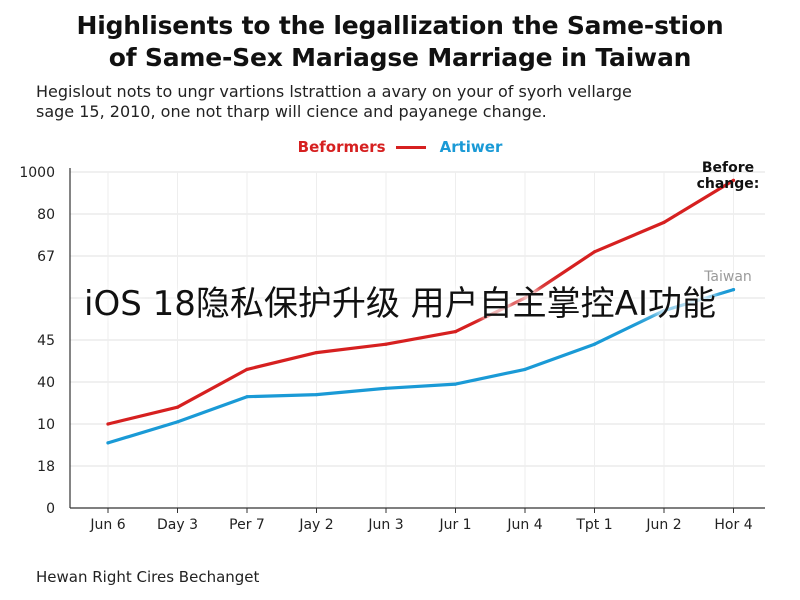 The height and width of the screenshot is (600, 800). Describe the element at coordinates (46, 341) in the screenshot. I see `y-tick-label: 45` at that location.